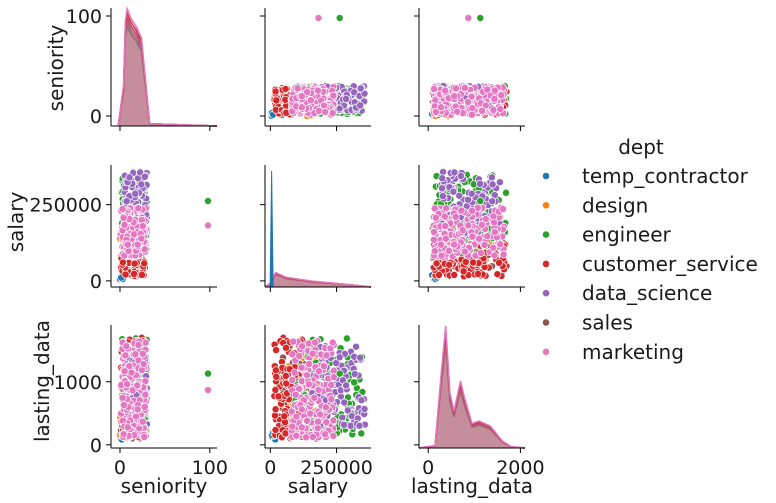 The width and height of the screenshot is (776, 503). I want to click on kde-fill-marketing, so click(164, 67).